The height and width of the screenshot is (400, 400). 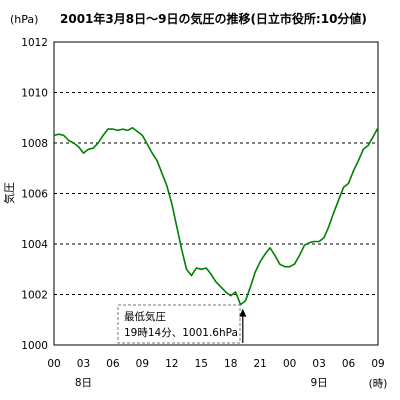 I want to click on y-tick-label: 1012, so click(x=34, y=43).